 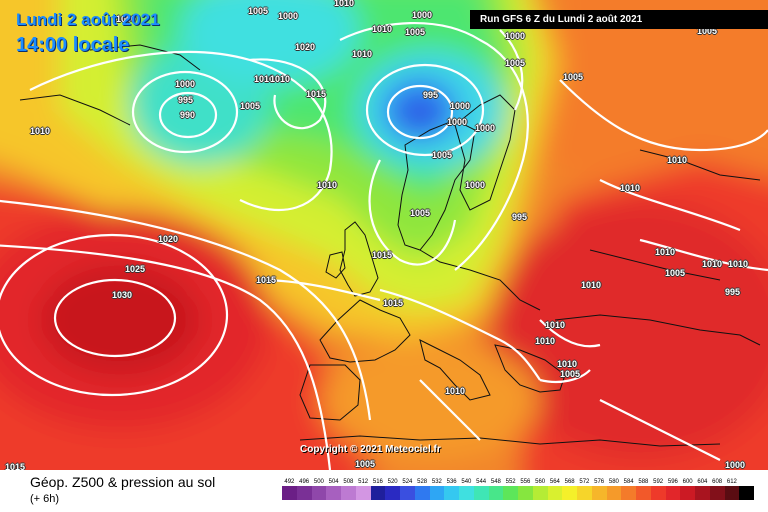 I want to click on scale-swatch: 552, so click(x=510, y=490).